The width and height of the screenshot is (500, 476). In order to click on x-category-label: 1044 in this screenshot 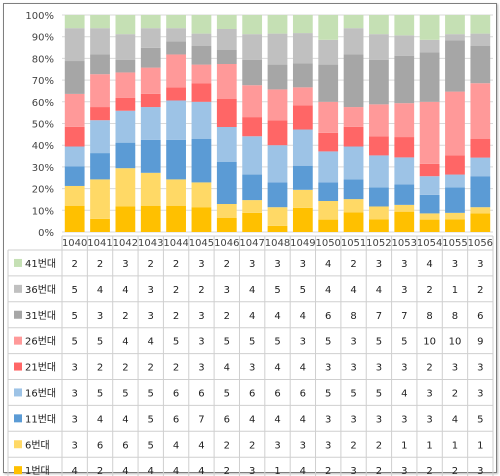, I will do `click(175, 243)`.